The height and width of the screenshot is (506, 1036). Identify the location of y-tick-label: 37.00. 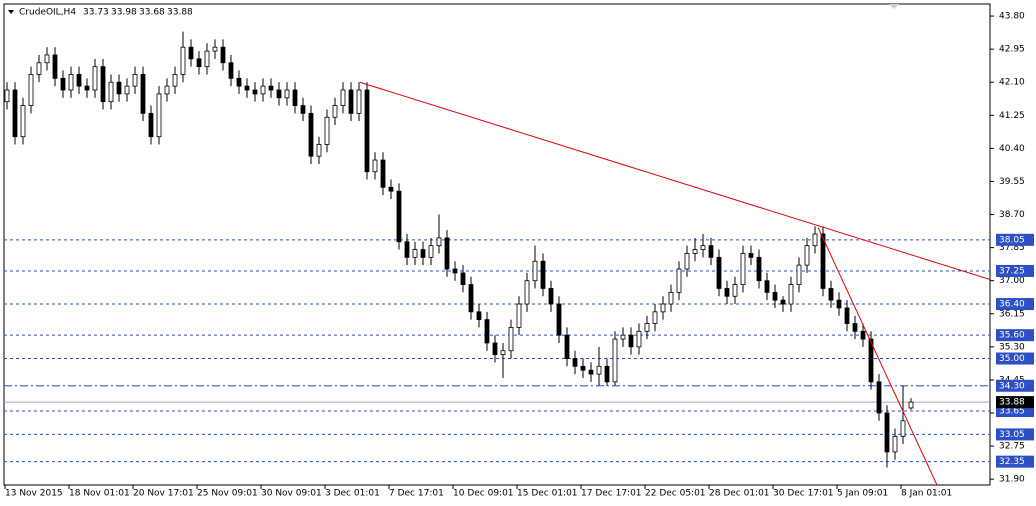
(1012, 281).